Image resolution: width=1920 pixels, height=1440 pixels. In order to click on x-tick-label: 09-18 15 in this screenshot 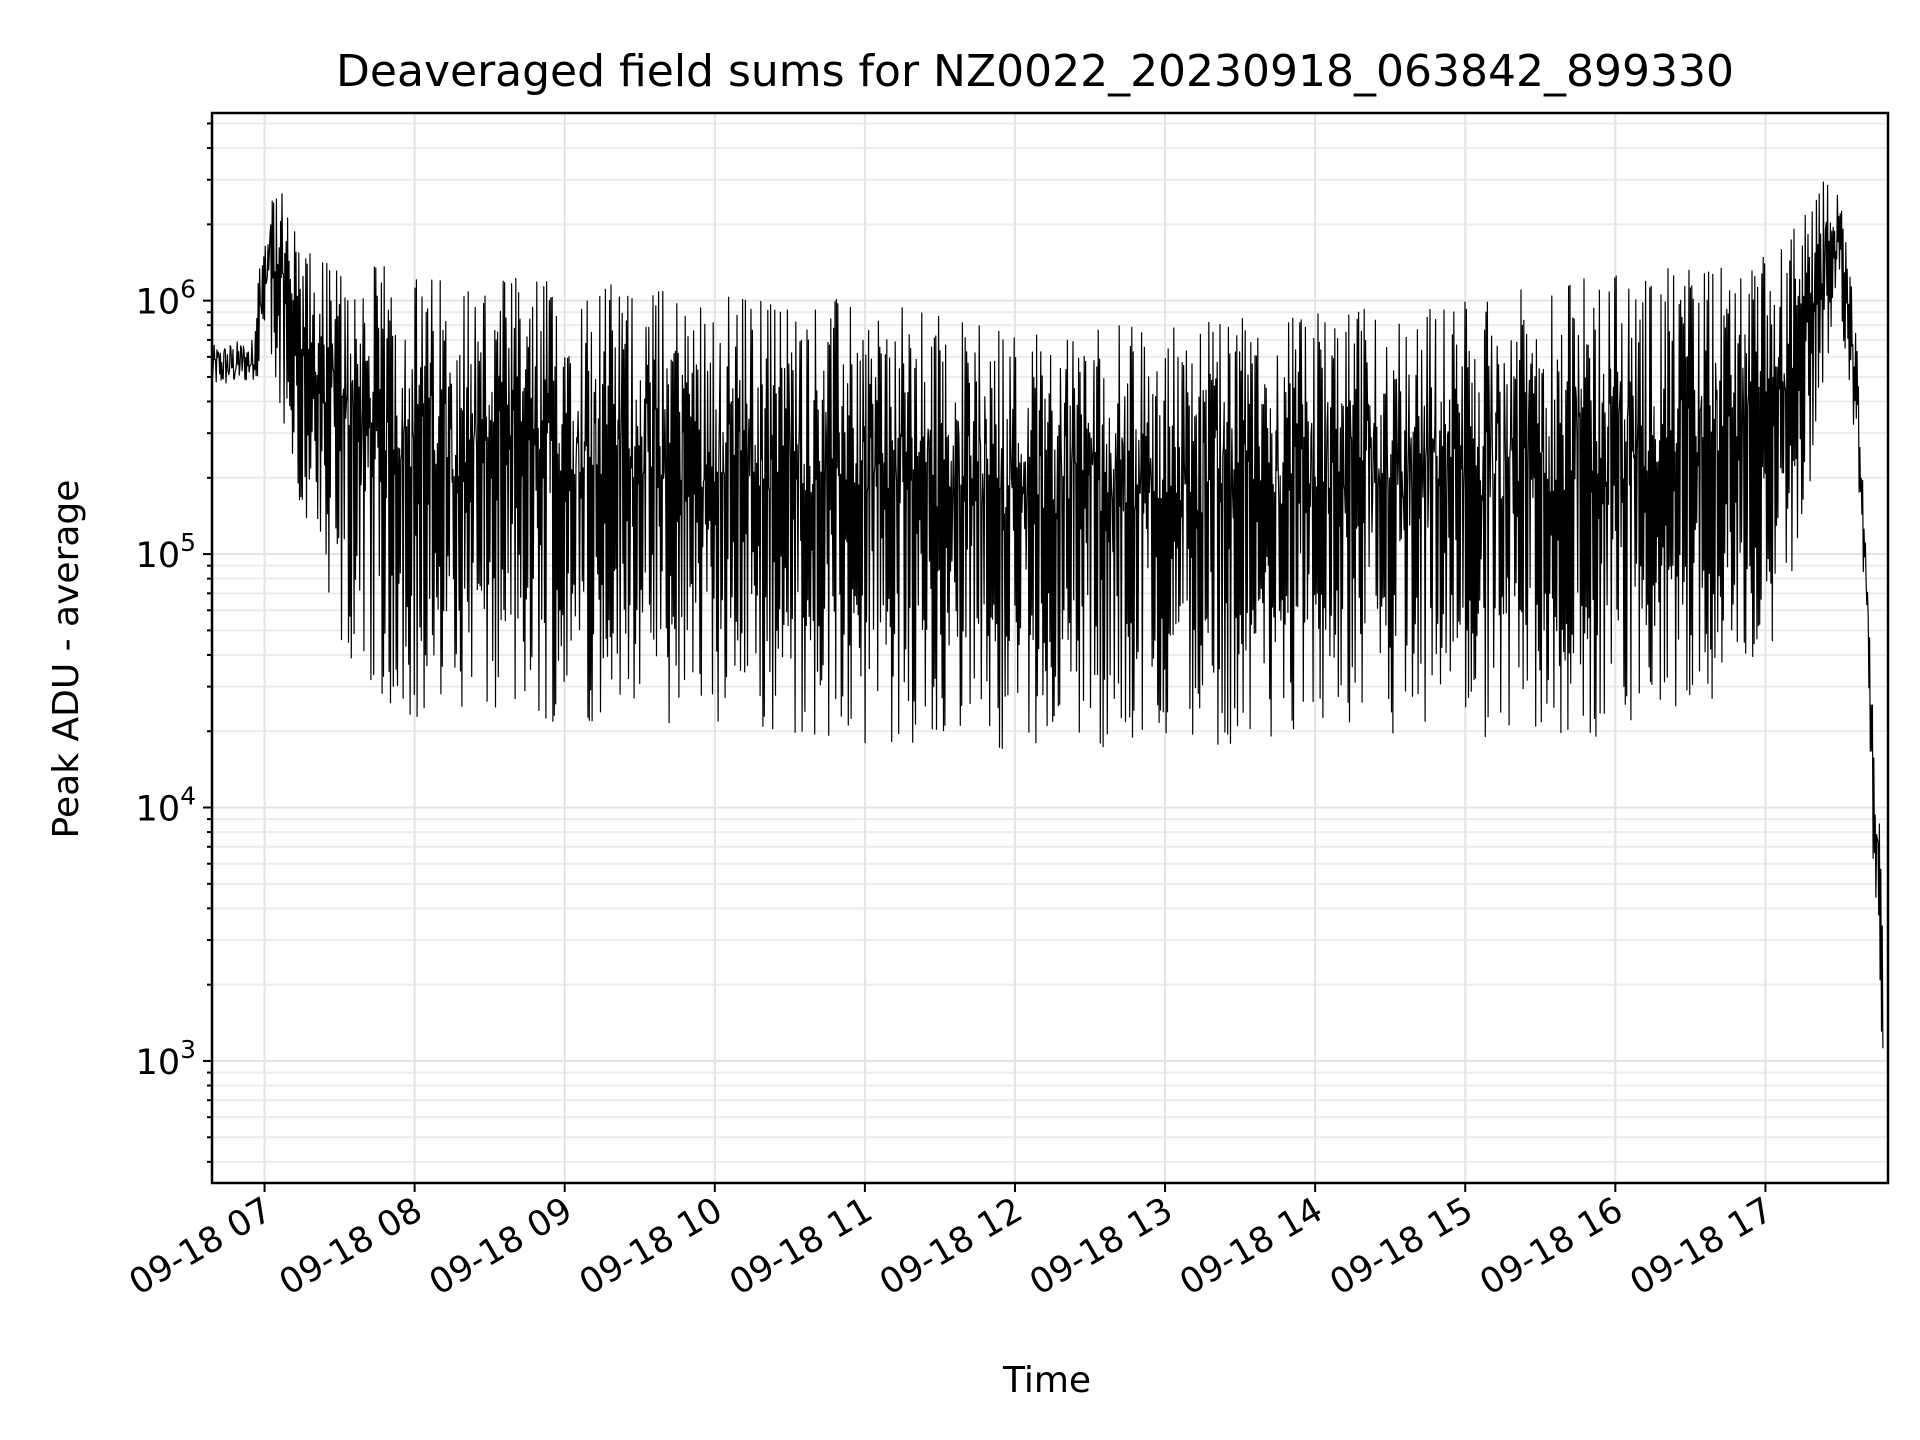, I will do `click(1401, 1246)`.